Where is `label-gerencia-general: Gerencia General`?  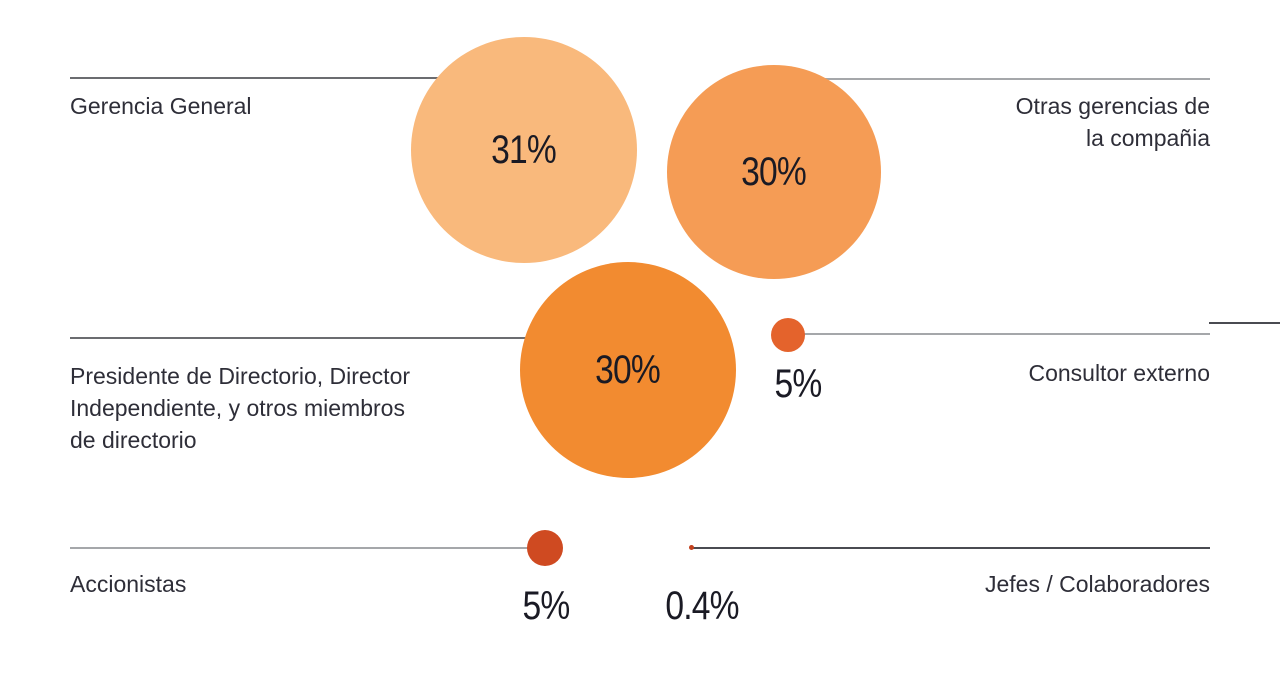 label-gerencia-general: Gerencia General is located at coordinates (161, 106).